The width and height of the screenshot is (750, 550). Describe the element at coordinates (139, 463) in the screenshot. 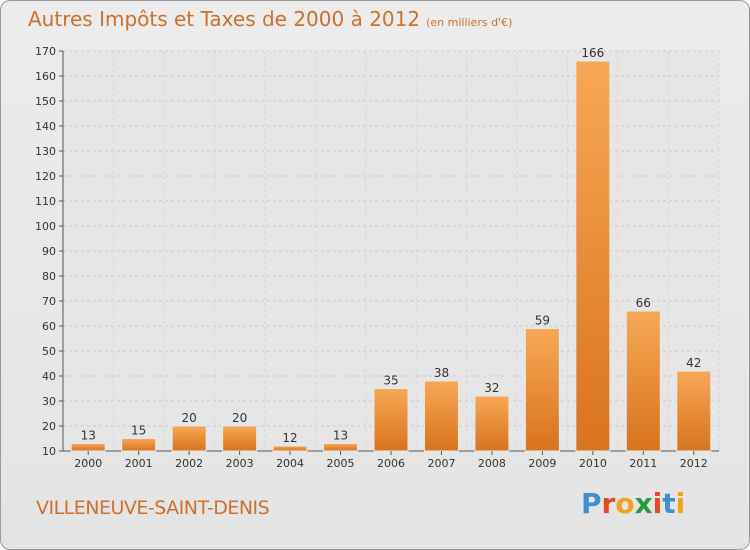

I see `x-tick-label: 2001` at that location.